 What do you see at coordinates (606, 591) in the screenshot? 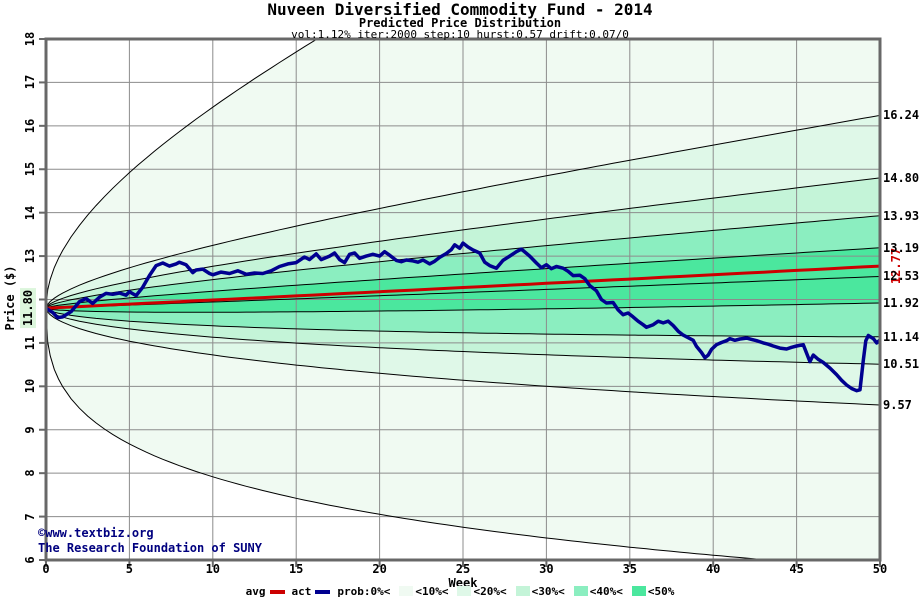
I see `legend-band-label-4: <40%<` at bounding box center [606, 591].